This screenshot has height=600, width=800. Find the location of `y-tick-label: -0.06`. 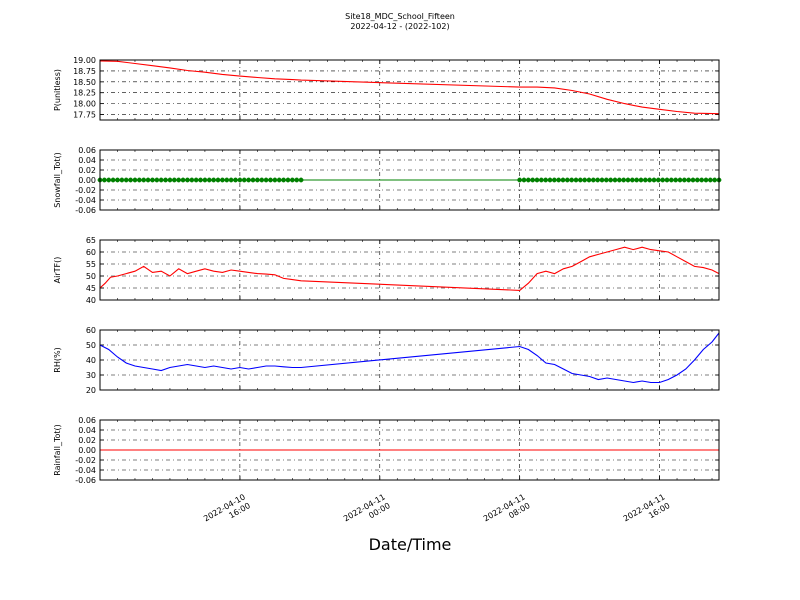

y-tick-label: -0.06 is located at coordinates (85, 210).